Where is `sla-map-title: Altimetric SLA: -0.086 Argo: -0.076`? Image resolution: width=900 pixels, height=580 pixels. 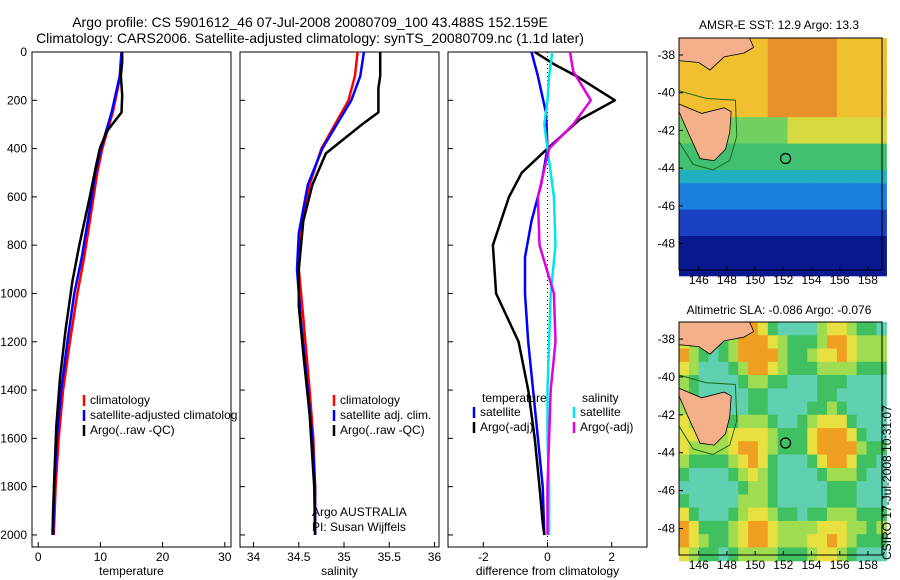 sla-map-title: Altimetric SLA: -0.086 Argo: -0.076 is located at coordinates (779, 310).